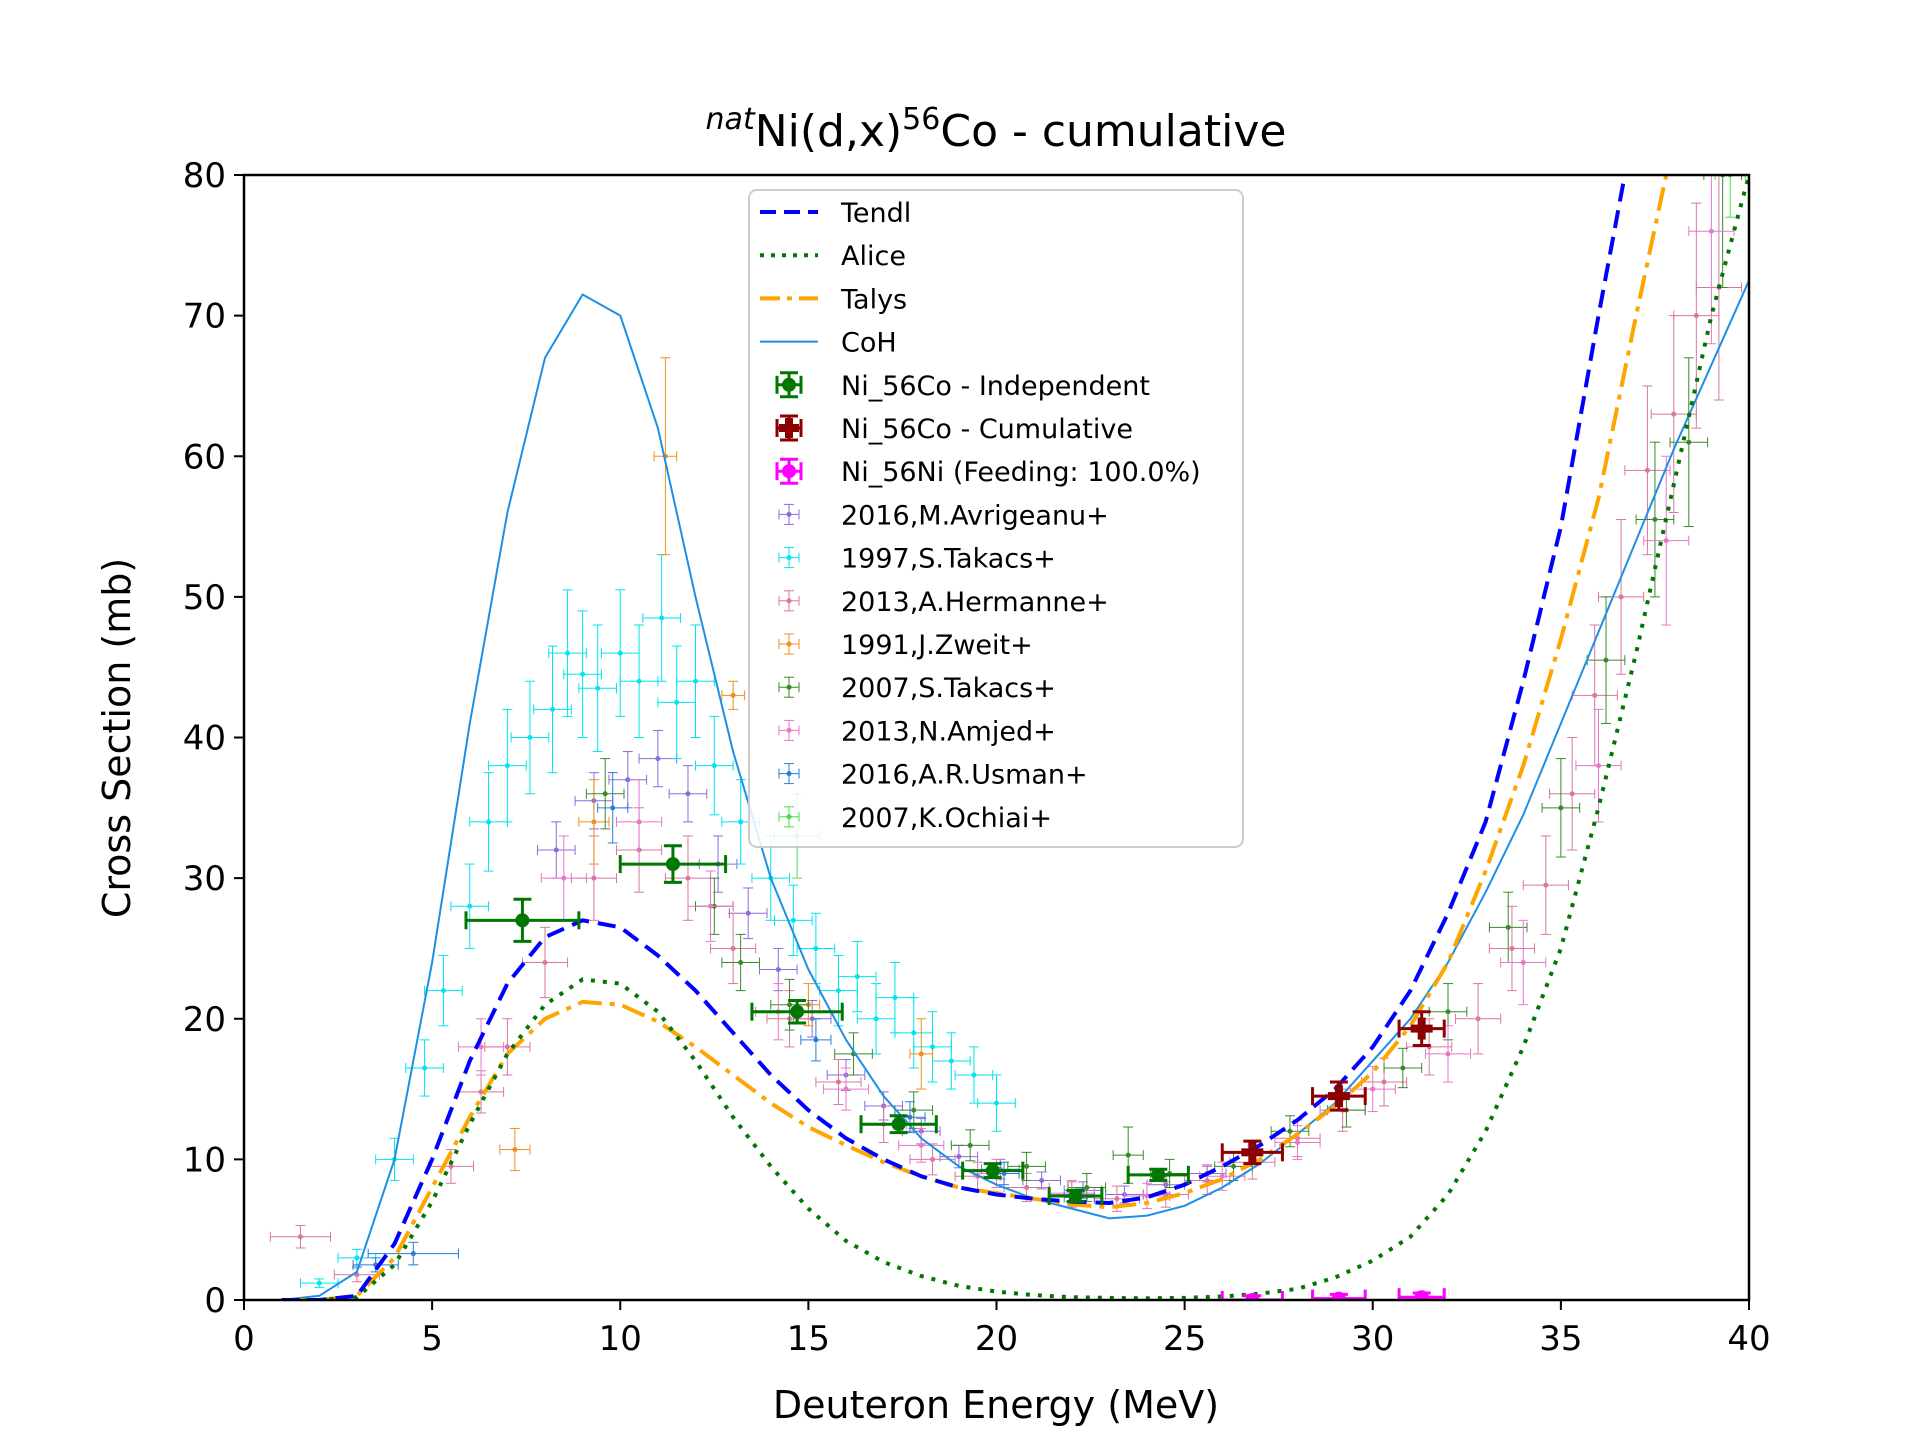 This screenshot has height=1440, width=1920. What do you see at coordinates (975, 515) in the screenshot?
I see `legend-label: 2016,M.Avrigeanu+` at bounding box center [975, 515].